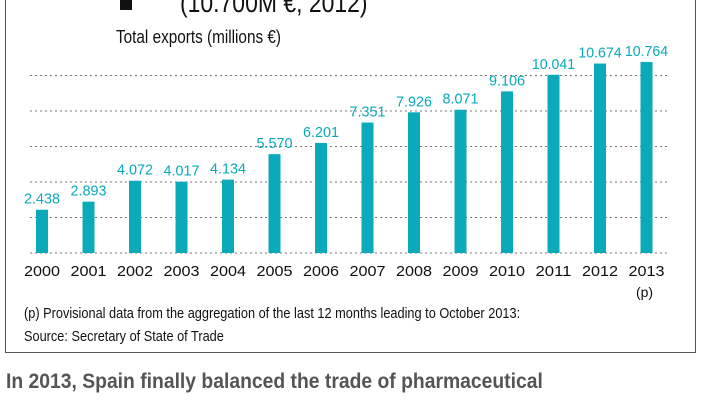 The height and width of the screenshot is (400, 705). I want to click on x-tick-label: 2002, so click(135, 271).